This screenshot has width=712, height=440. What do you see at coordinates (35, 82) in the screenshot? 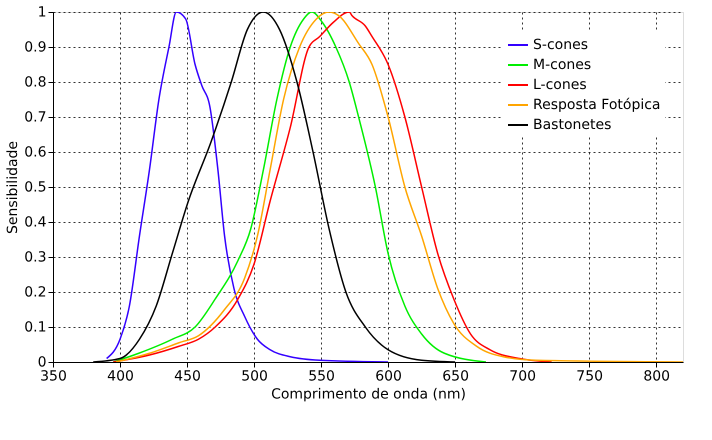
I see `y-tick-label: 0.8` at bounding box center [35, 82].